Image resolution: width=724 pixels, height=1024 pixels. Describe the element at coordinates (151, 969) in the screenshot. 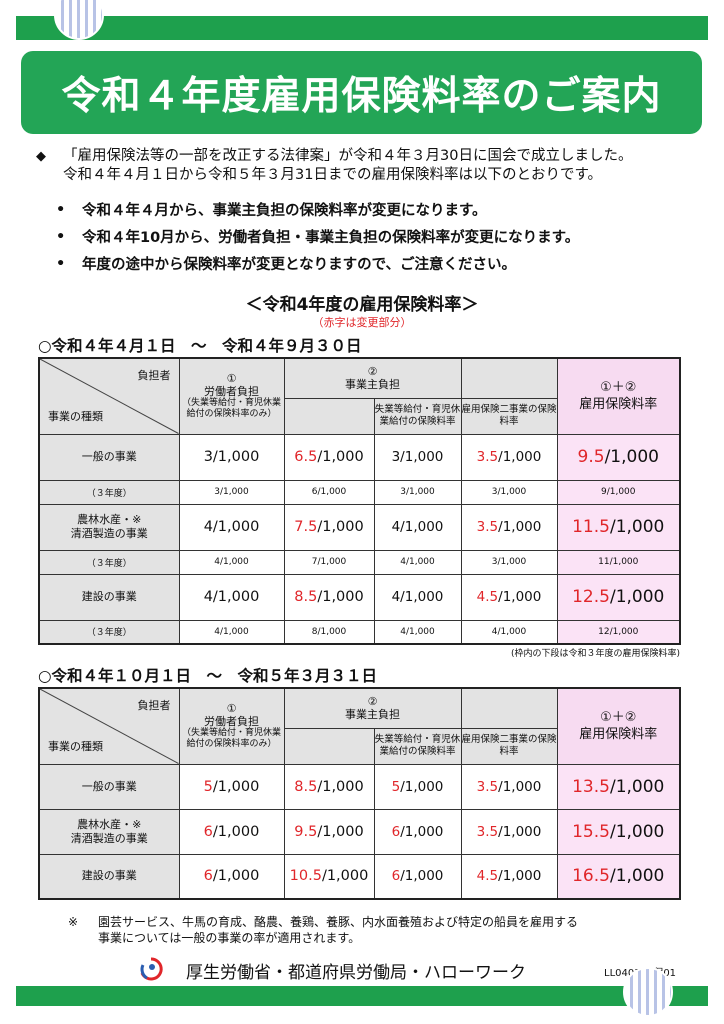

I see `ministry-logo-icon` at that location.